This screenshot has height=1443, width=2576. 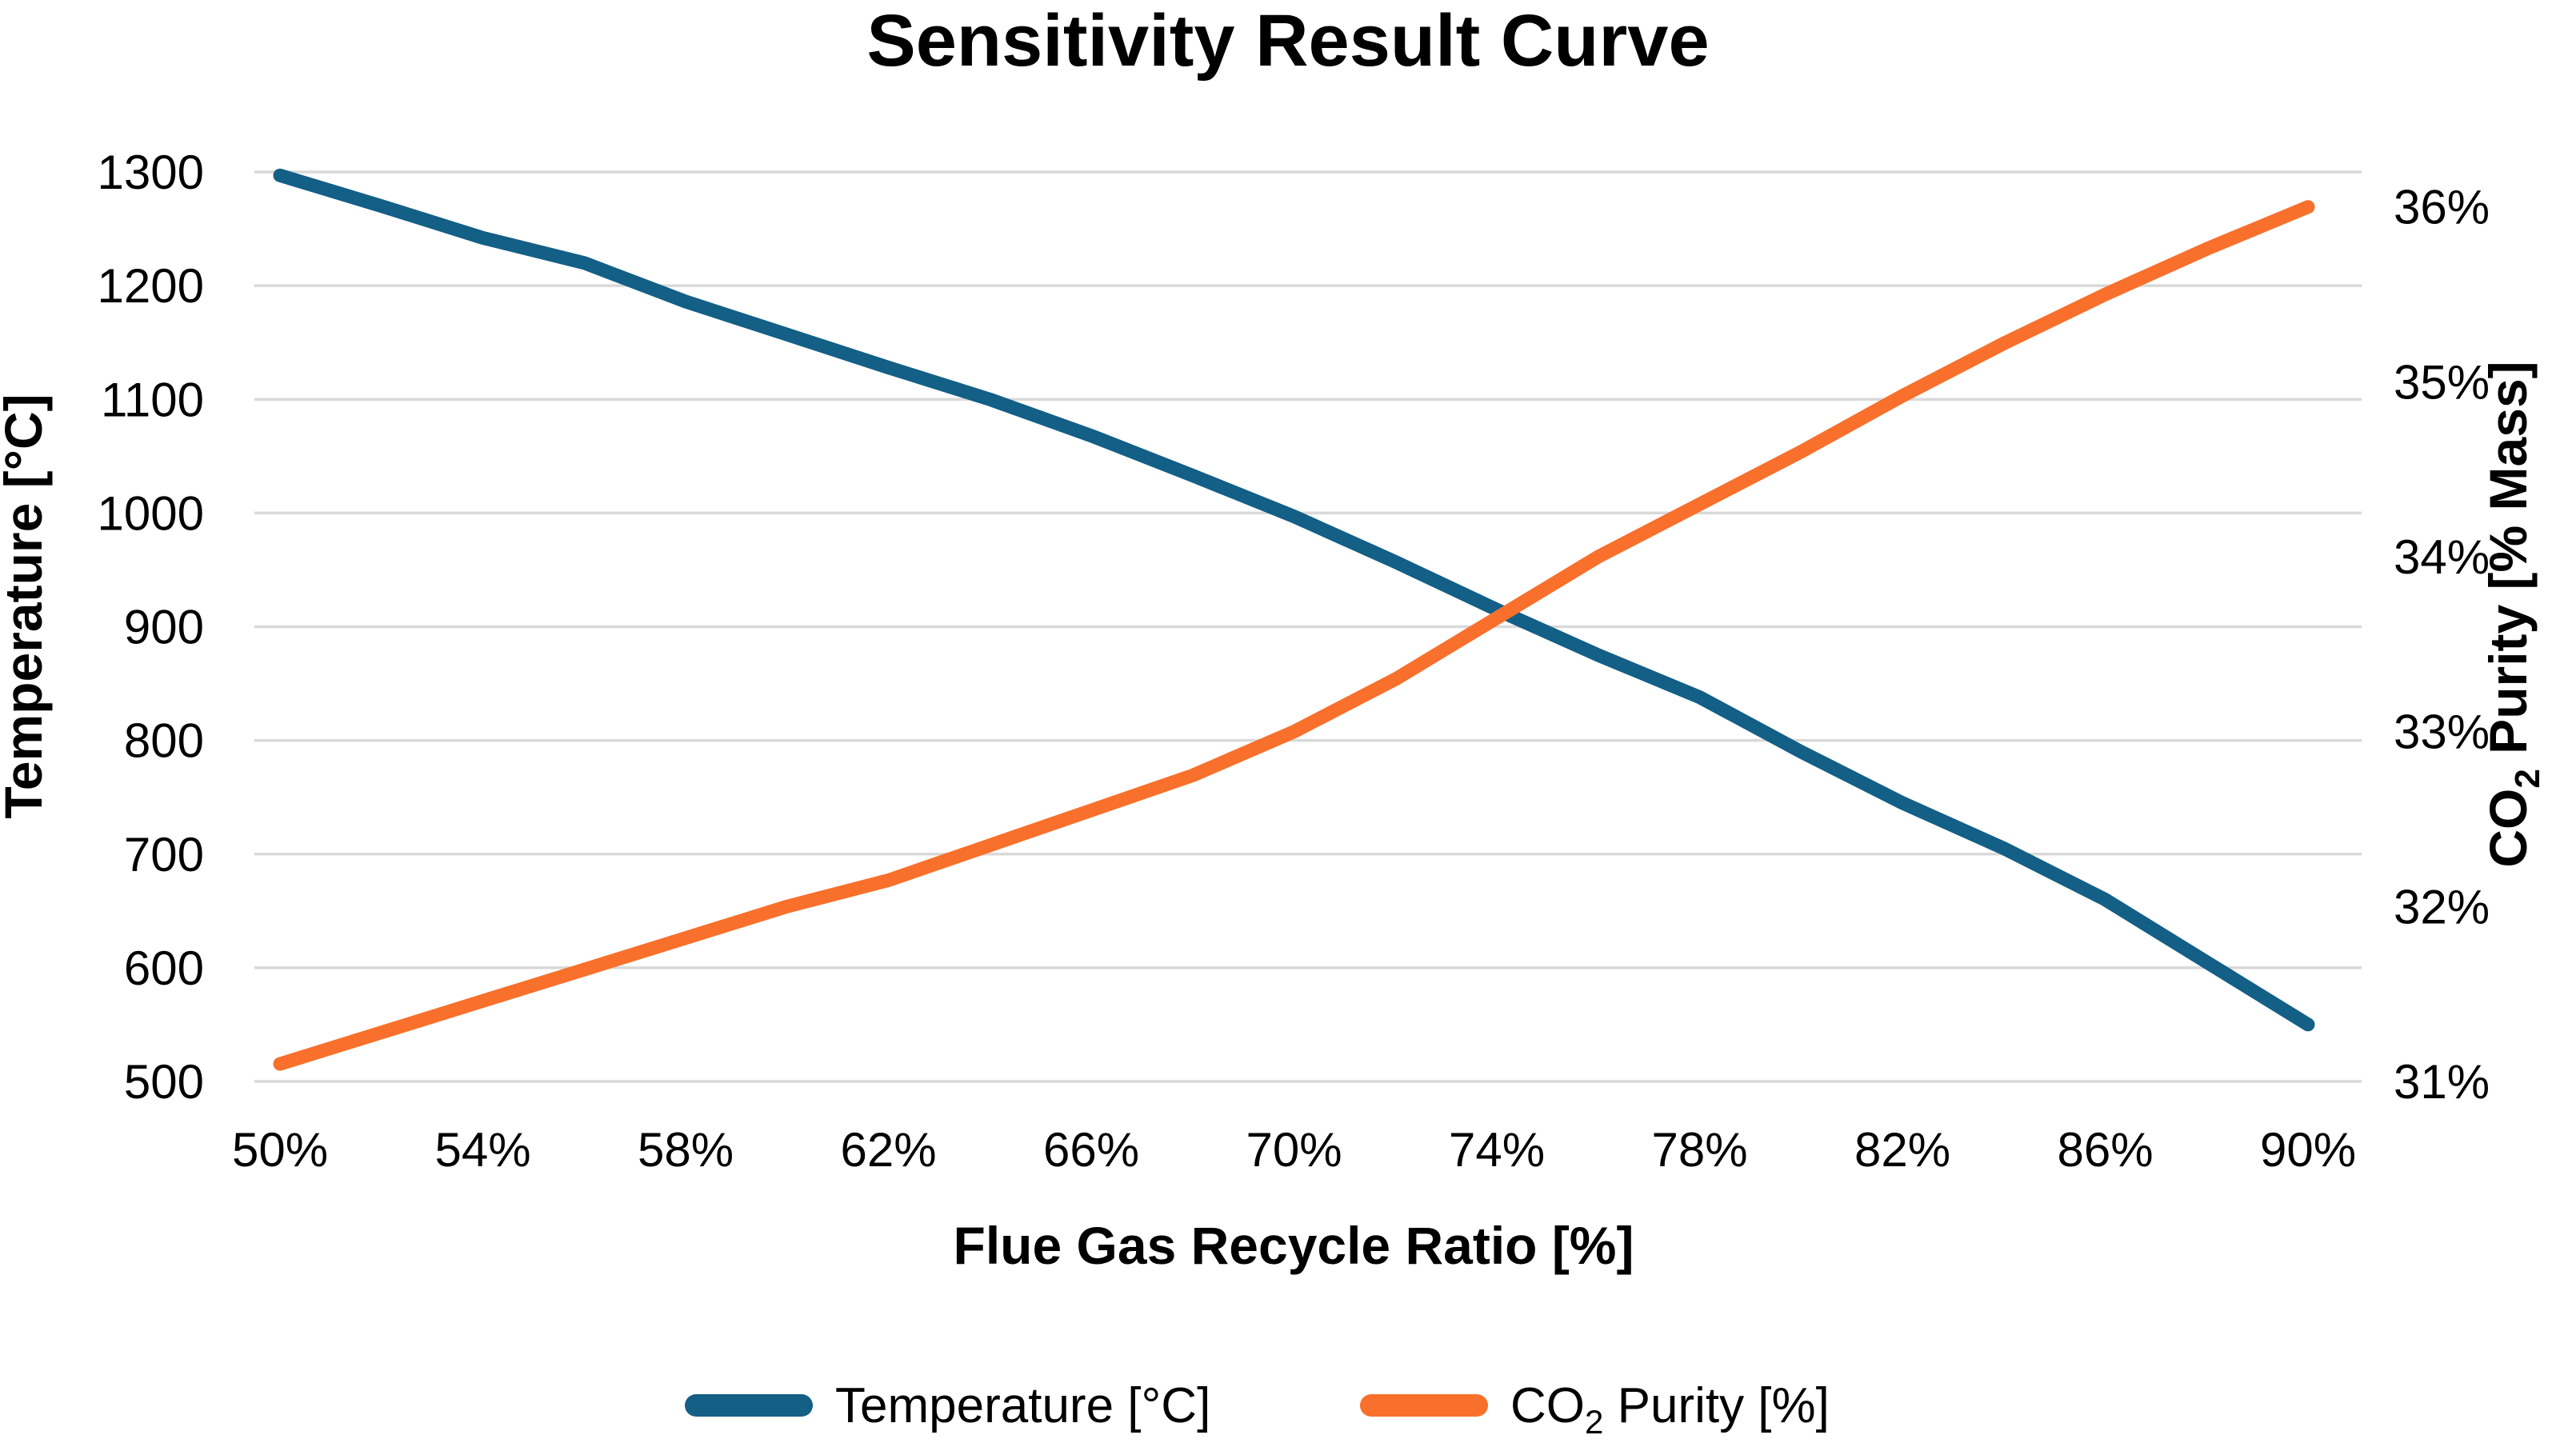 I want to click on y-axis-right-title: CO2 Purity [% Mass], so click(x=2512, y=614).